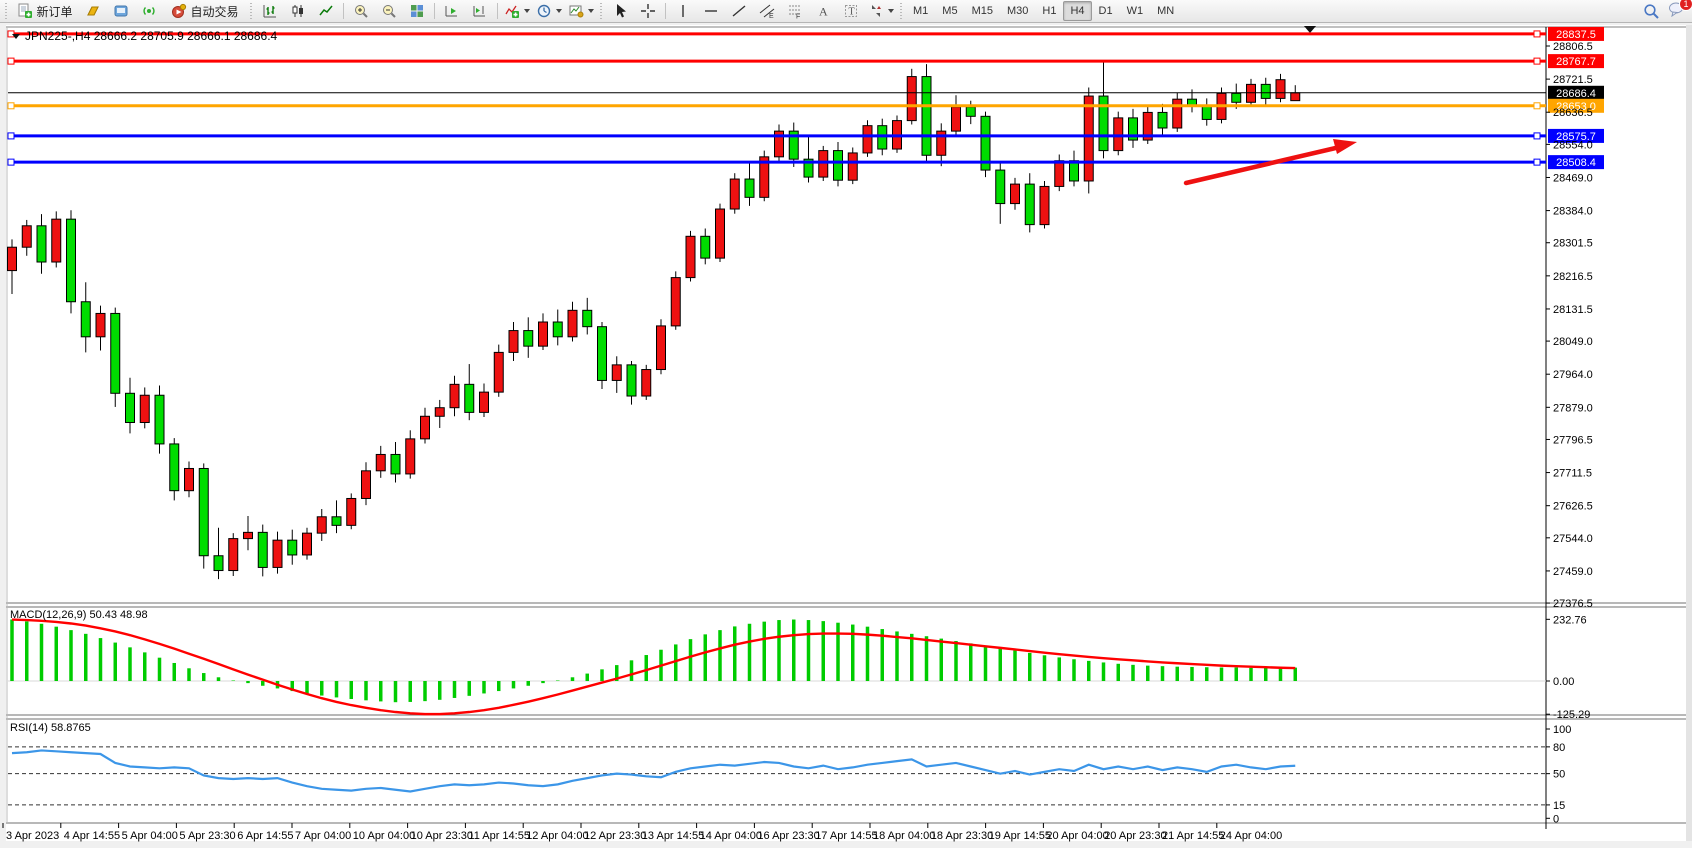 The height and width of the screenshot is (848, 1692). I want to click on tile-windows-button, so click(417, 11).